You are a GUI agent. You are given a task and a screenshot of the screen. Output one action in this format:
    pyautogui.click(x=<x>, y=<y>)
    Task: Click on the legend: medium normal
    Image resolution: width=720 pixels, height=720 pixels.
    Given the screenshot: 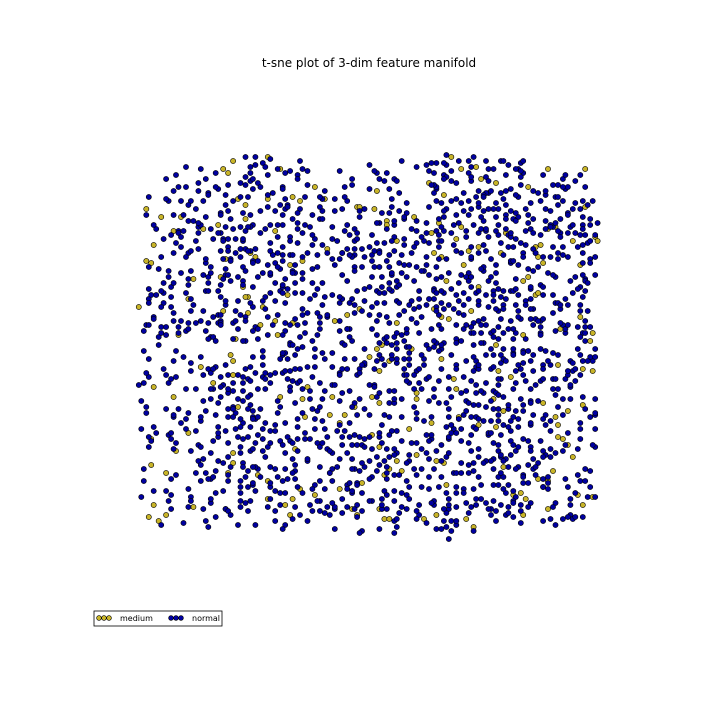 What is the action you would take?
    pyautogui.click(x=158, y=618)
    